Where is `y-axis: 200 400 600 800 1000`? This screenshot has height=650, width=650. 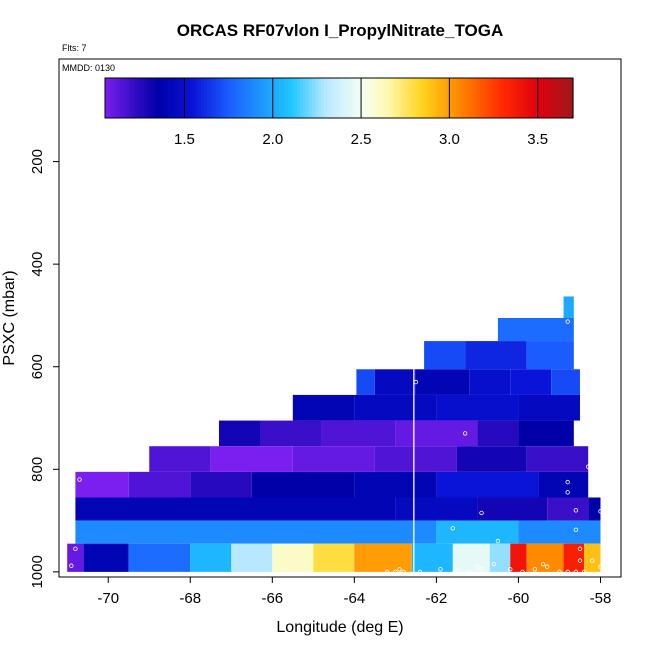
y-axis: 200 400 600 800 1000 is located at coordinates (44, 369).